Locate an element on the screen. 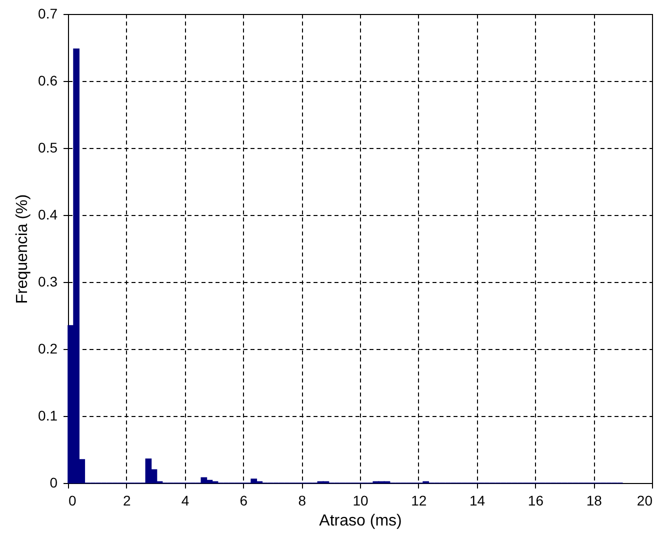 Image resolution: width=662 pixels, height=536 pixels. x-tick-label: 20 is located at coordinates (644, 500).